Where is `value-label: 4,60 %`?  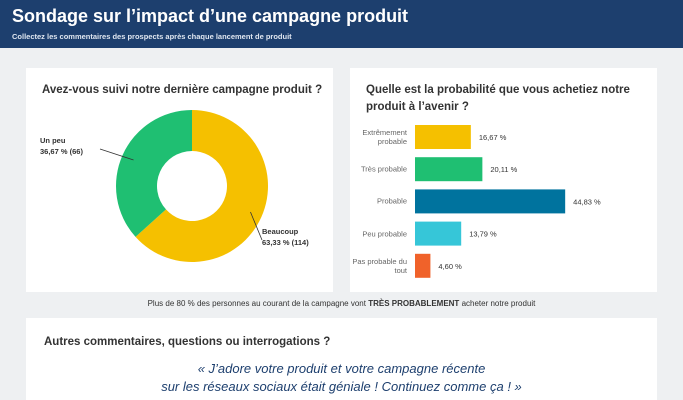 value-label: 4,60 % is located at coordinates (450, 266).